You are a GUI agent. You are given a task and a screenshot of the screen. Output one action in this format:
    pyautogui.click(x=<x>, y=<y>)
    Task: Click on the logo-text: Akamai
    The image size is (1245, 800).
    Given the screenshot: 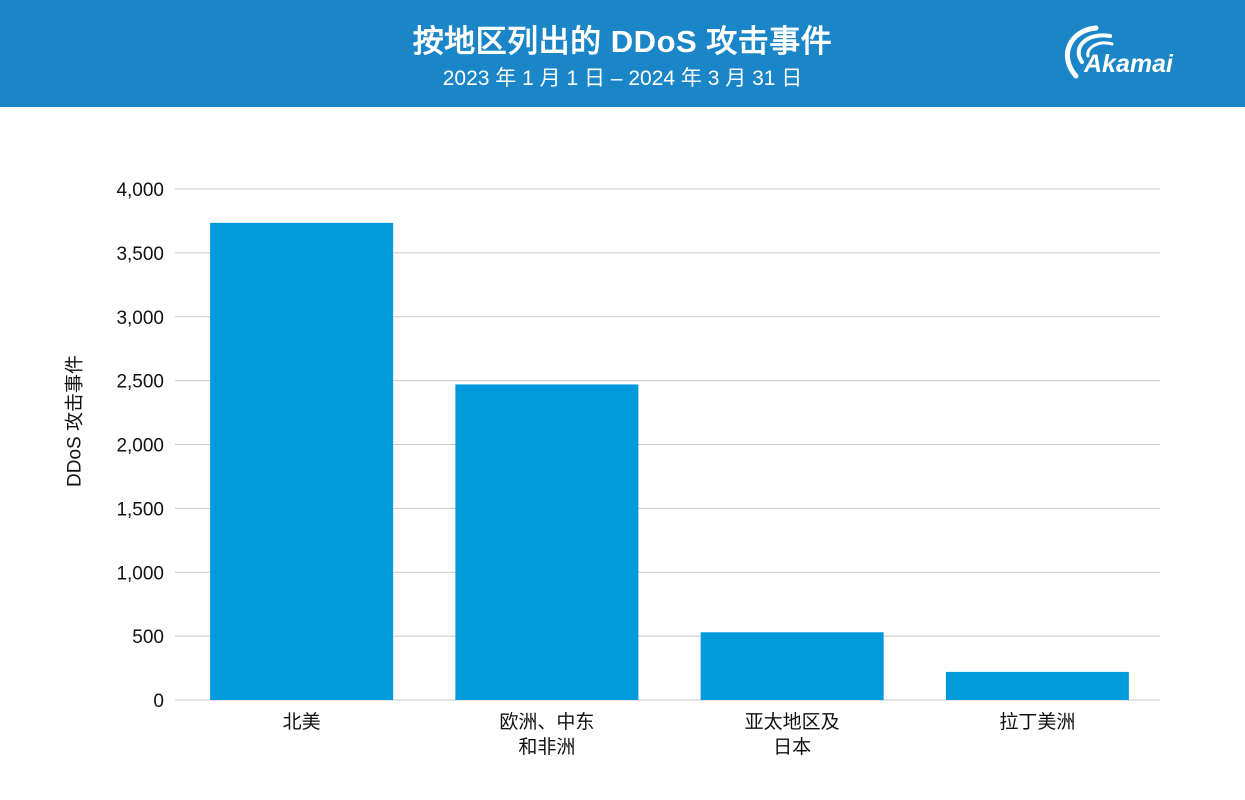 What is the action you would take?
    pyautogui.click(x=1128, y=64)
    